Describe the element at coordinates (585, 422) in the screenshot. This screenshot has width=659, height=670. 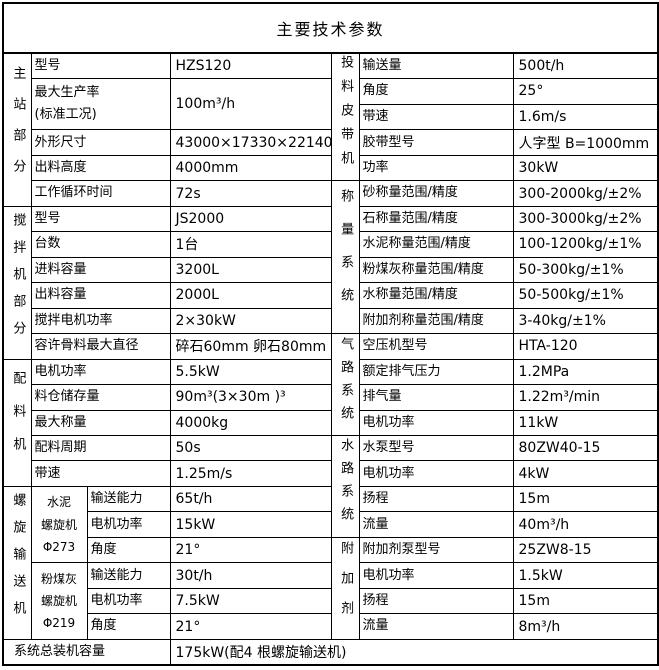
I see `param-value: 11kW` at that location.